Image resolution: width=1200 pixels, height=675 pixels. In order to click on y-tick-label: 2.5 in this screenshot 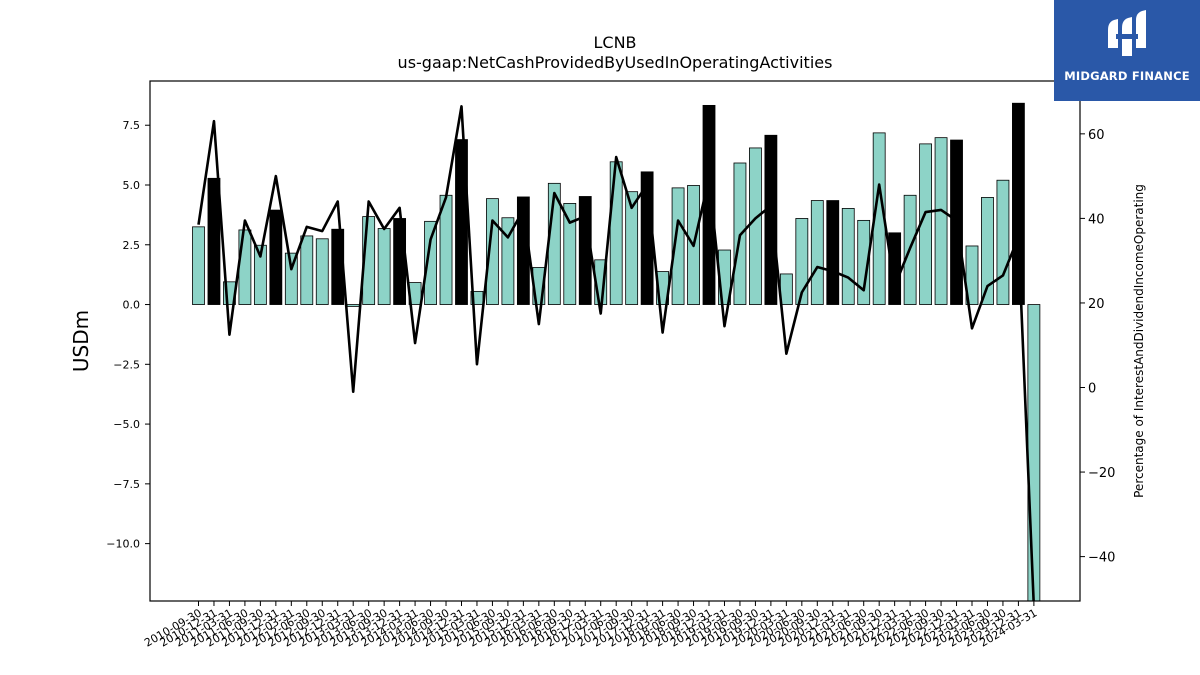, I will do `click(132, 245)`.